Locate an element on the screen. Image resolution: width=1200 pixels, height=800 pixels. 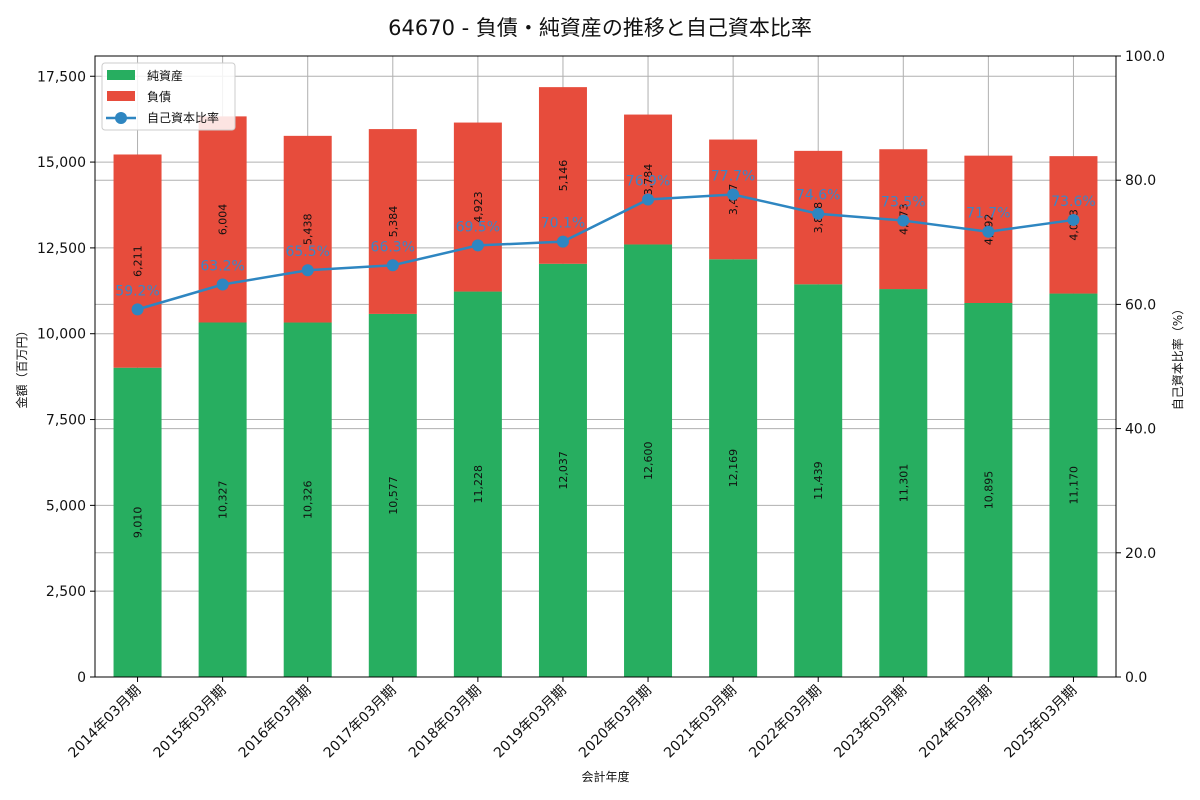
x-tick-label: 2021年03月期 is located at coordinates (700, 722).